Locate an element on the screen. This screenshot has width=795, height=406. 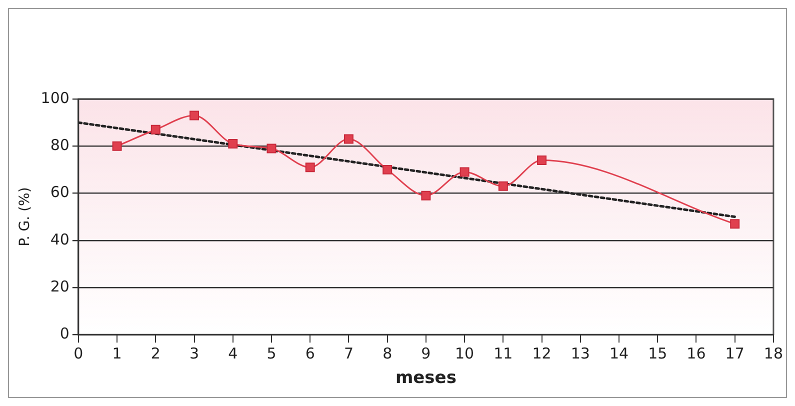
y-axis-title: P. G. (%) is located at coordinates (25, 216).